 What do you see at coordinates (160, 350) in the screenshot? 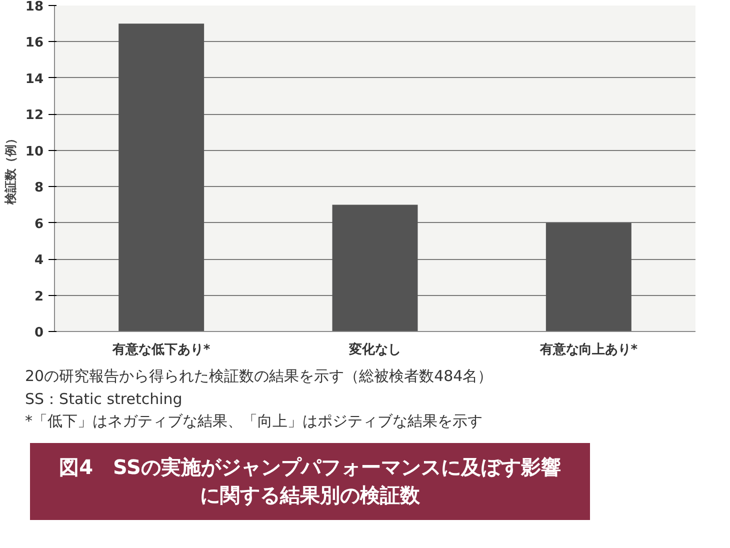
I see `x-tick-label: 有意な低下あり*` at bounding box center [160, 350].